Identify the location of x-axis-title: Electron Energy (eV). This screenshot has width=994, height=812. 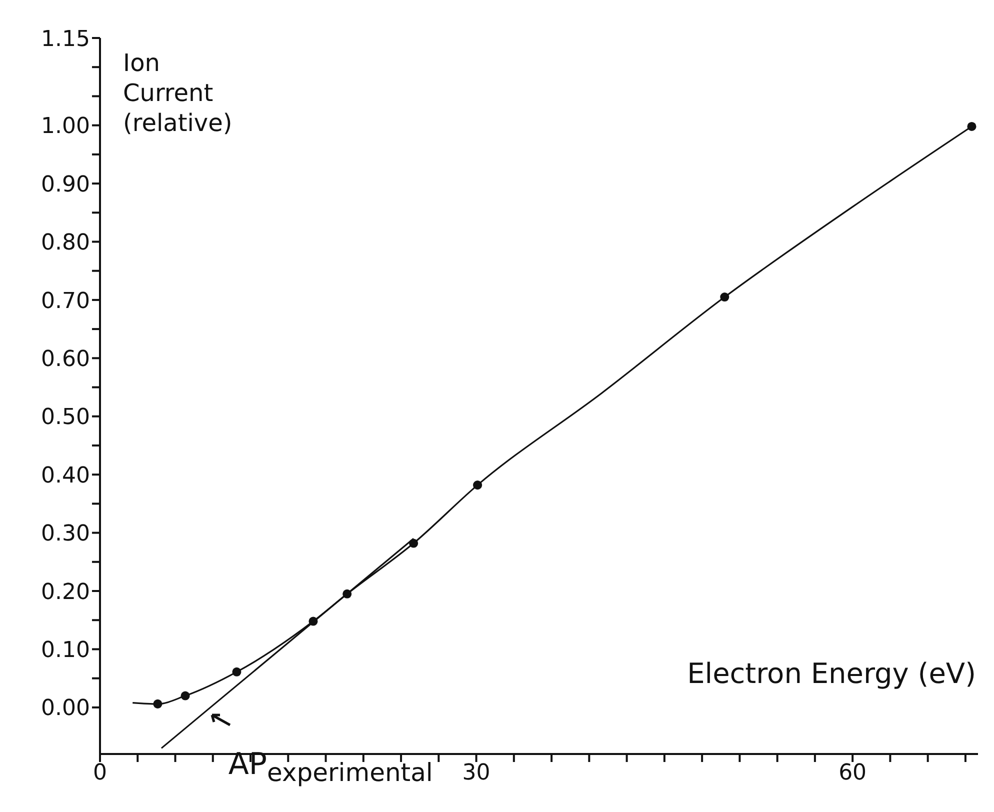
(831, 673).